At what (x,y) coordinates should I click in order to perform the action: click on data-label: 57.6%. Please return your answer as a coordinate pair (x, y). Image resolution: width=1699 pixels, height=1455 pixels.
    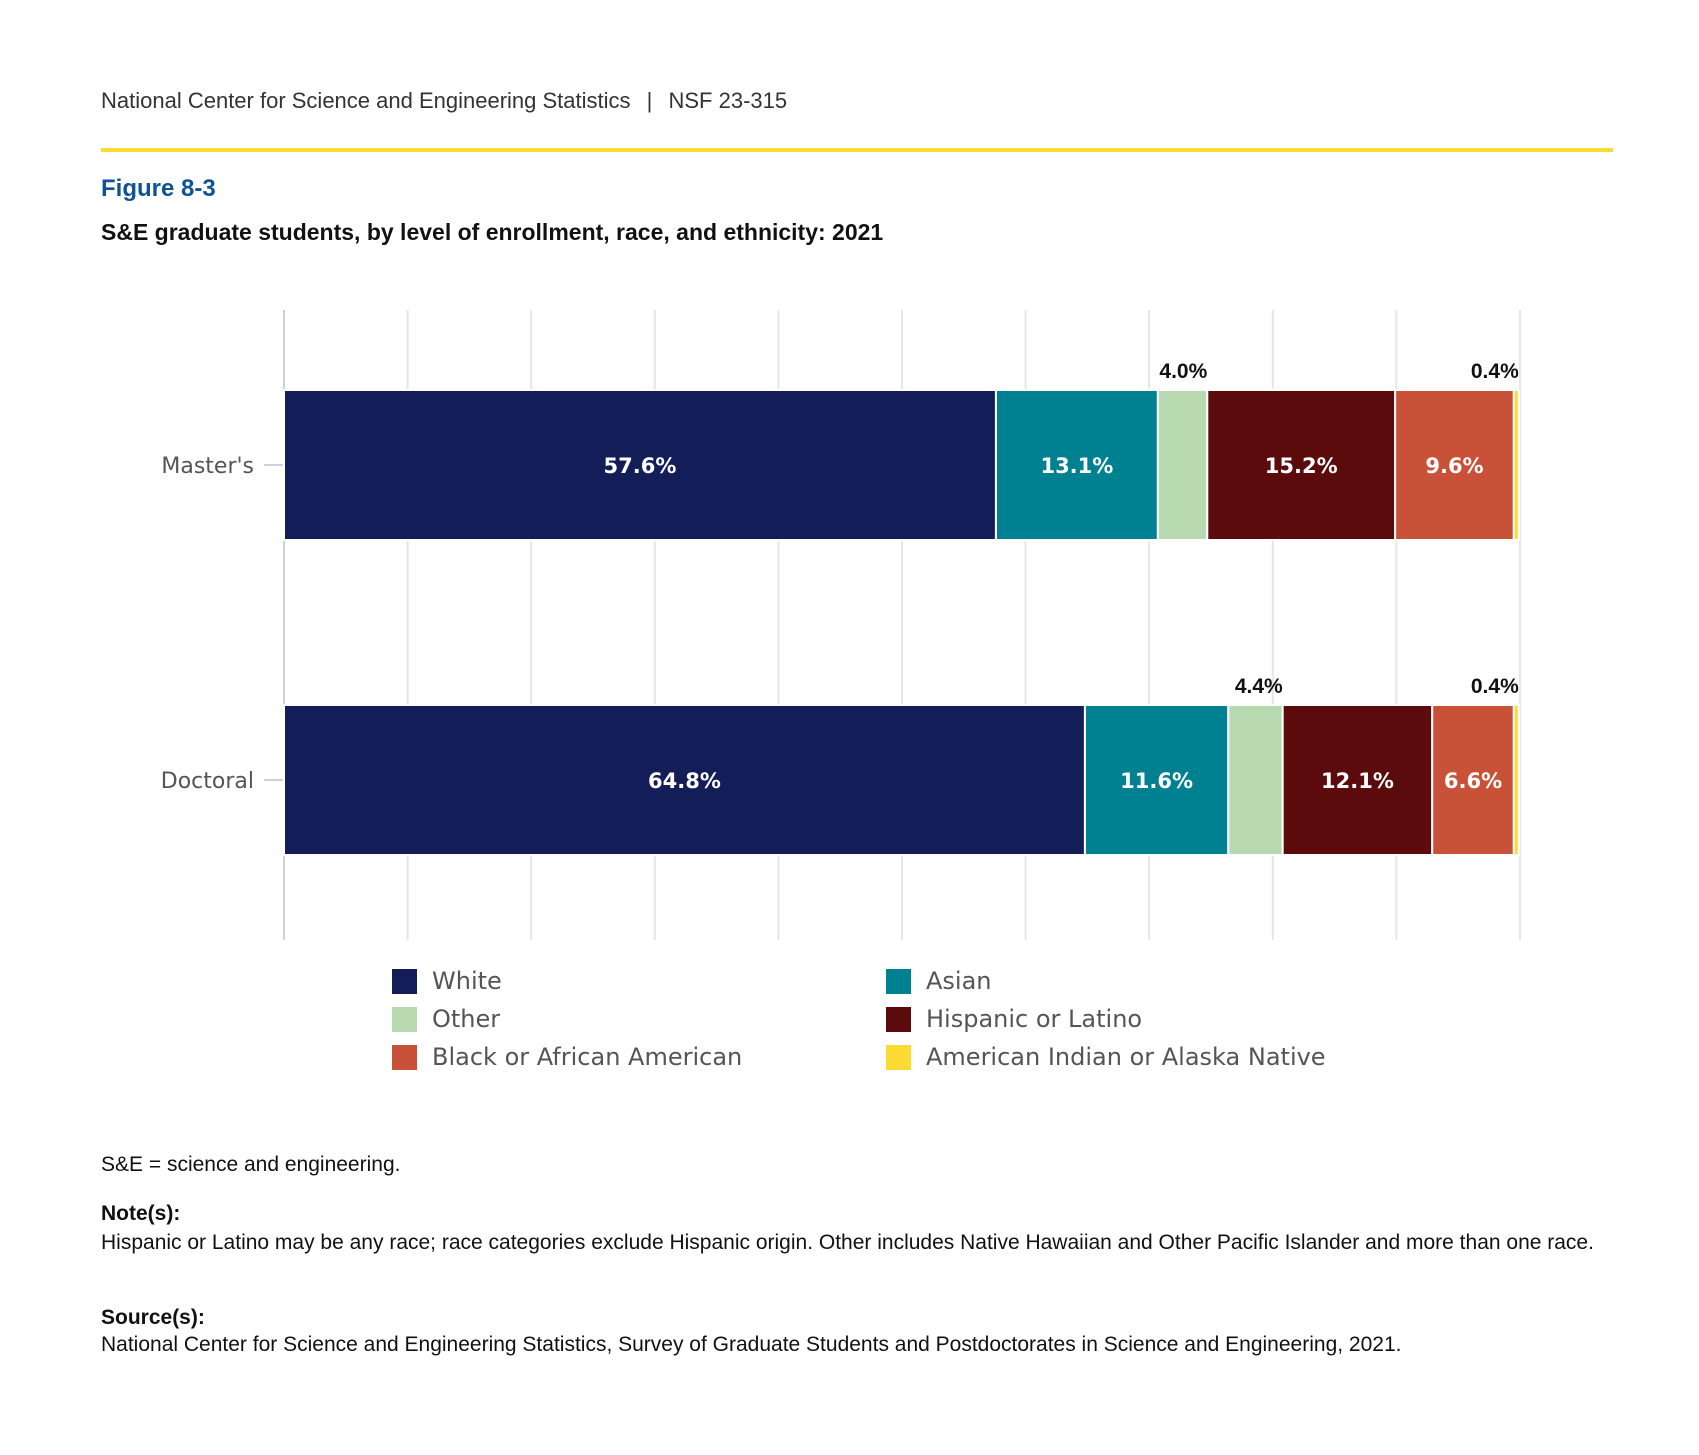
    Looking at the image, I should click on (640, 466).